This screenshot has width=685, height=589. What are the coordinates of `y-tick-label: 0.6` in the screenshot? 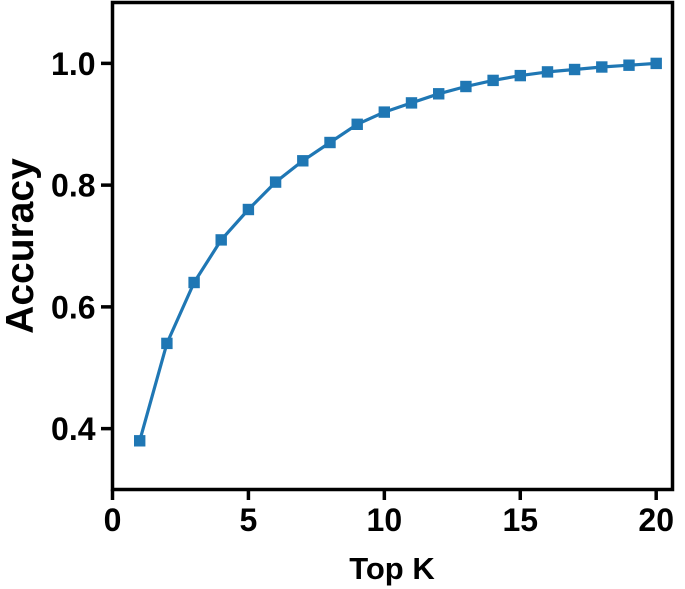 It's located at (73, 307).